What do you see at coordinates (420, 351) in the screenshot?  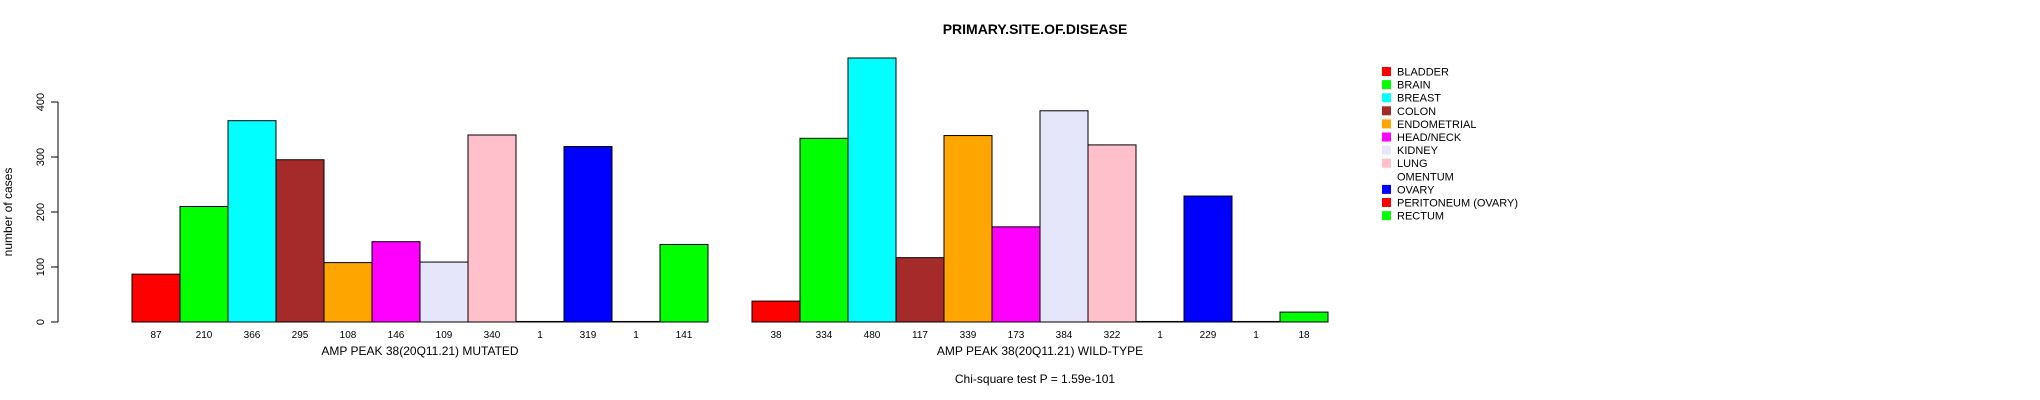 I see `x-axis-label: AMP PEAK 38(20Q11.21) MUTATED` at bounding box center [420, 351].